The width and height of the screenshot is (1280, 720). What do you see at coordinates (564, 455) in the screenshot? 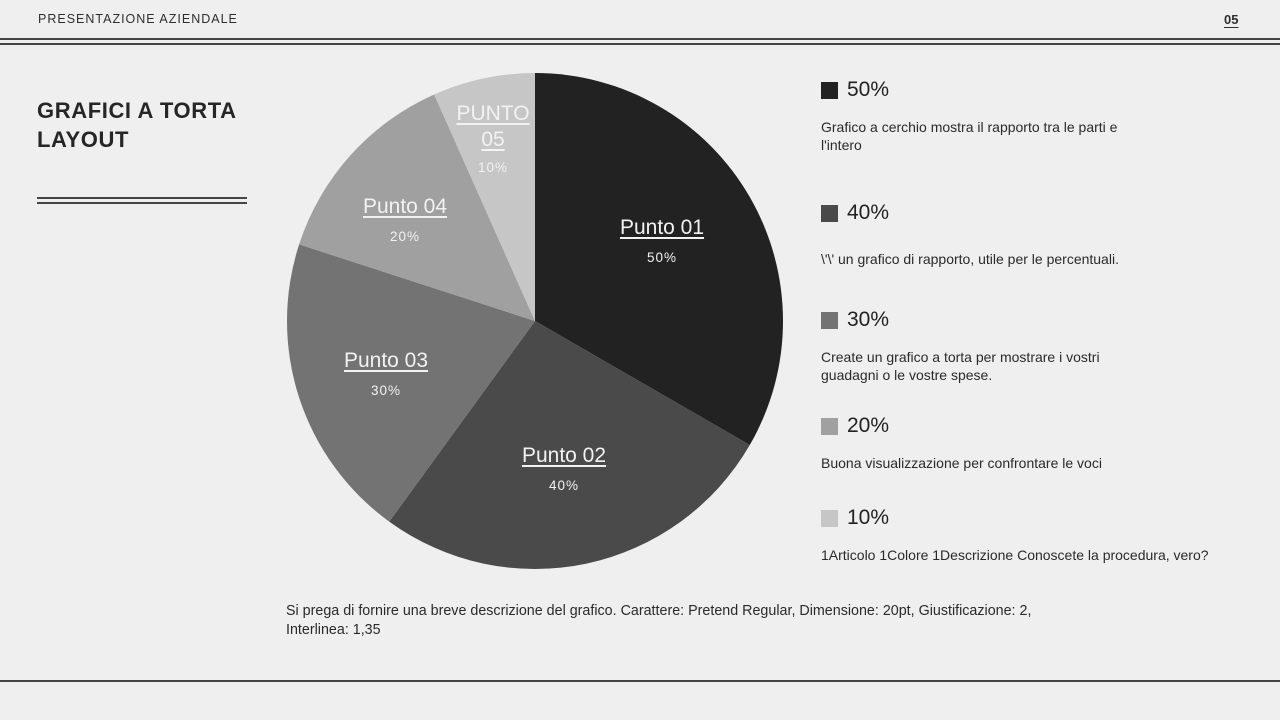
I see `pie-label-name: Punto 02` at bounding box center [564, 455].